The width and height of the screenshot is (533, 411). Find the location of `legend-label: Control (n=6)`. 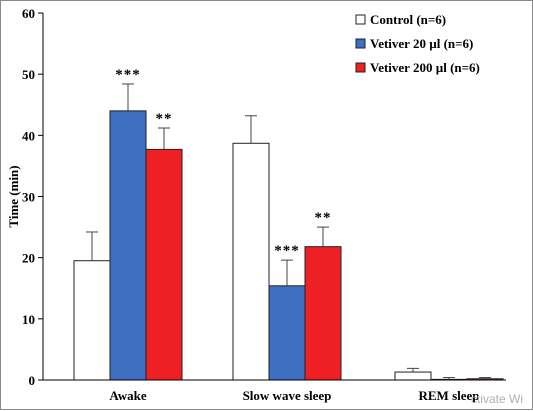

legend-label: Control (n=6) is located at coordinates (408, 19).